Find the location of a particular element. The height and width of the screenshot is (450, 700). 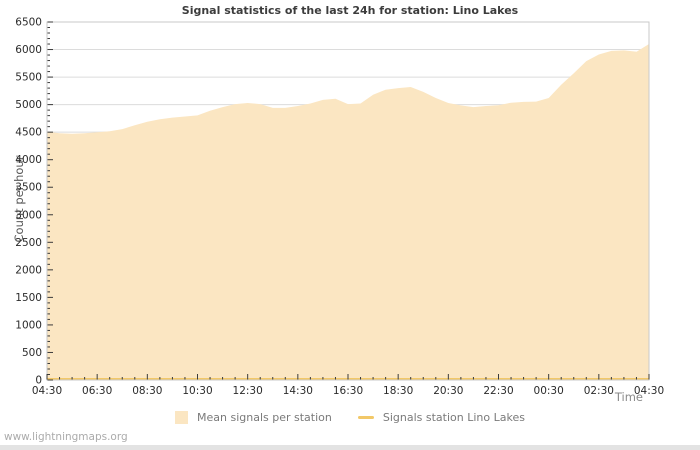

svg-text: 1000 is located at coordinates (28, 325).